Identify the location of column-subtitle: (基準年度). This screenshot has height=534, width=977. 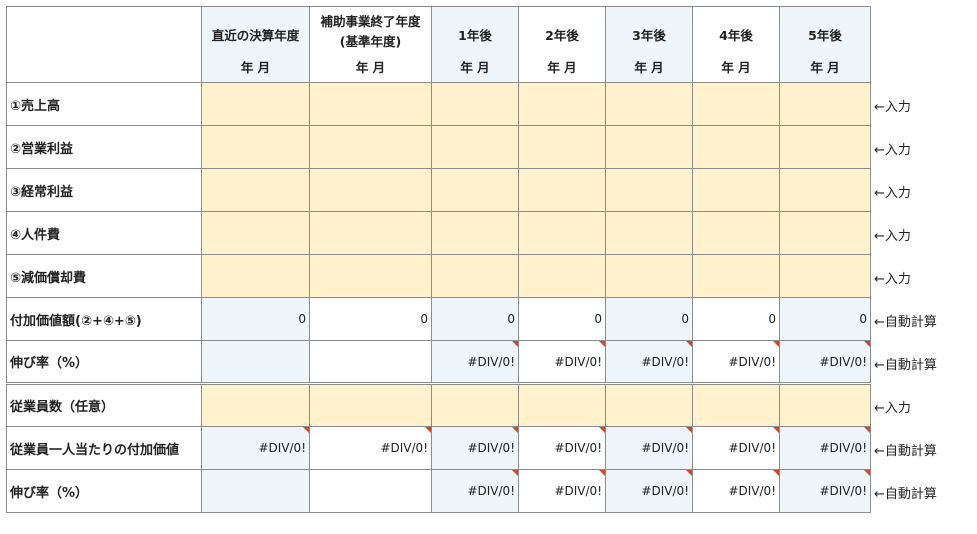
(370, 41).